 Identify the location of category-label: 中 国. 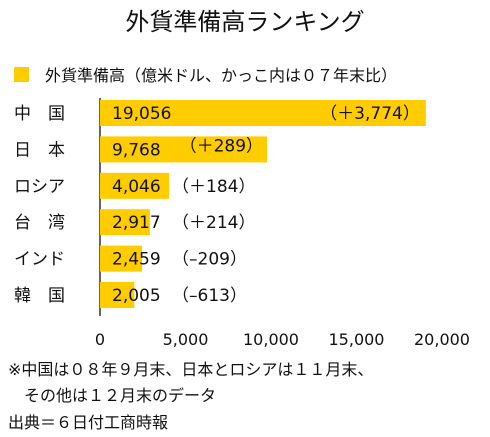
(39, 114).